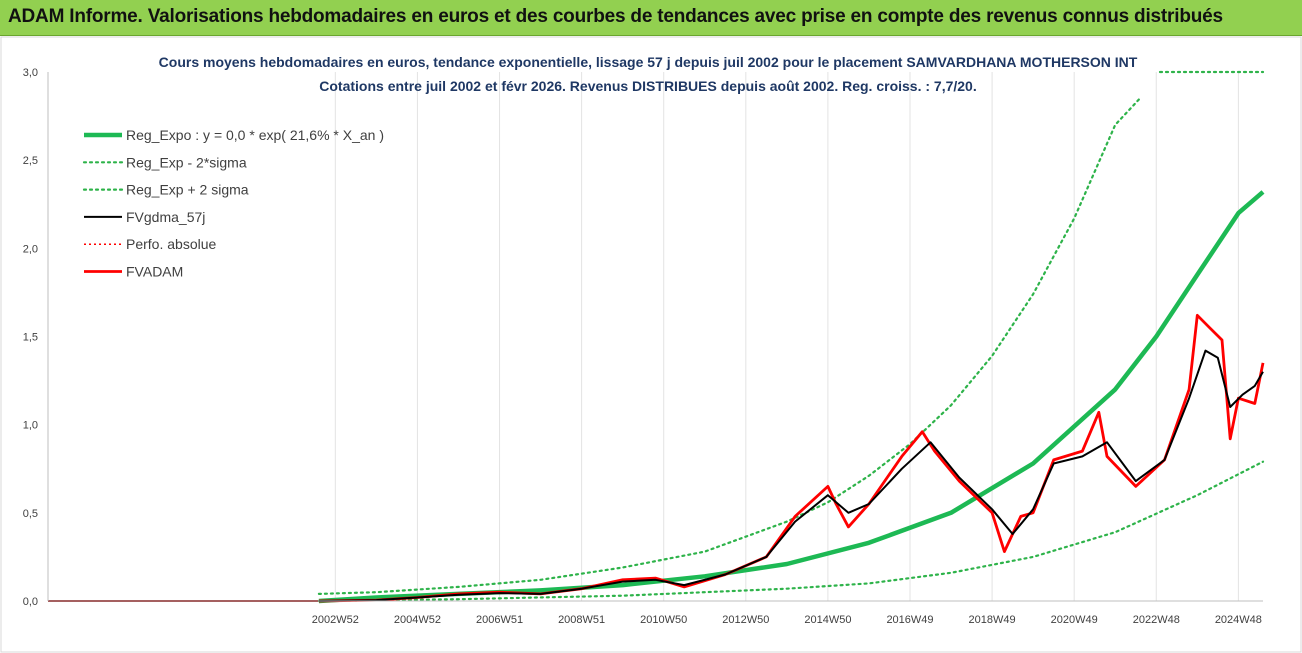 The height and width of the screenshot is (653, 1302). Describe the element at coordinates (165, 217) in the screenshot. I see `legend-label-3: FVgdma_57j` at that location.